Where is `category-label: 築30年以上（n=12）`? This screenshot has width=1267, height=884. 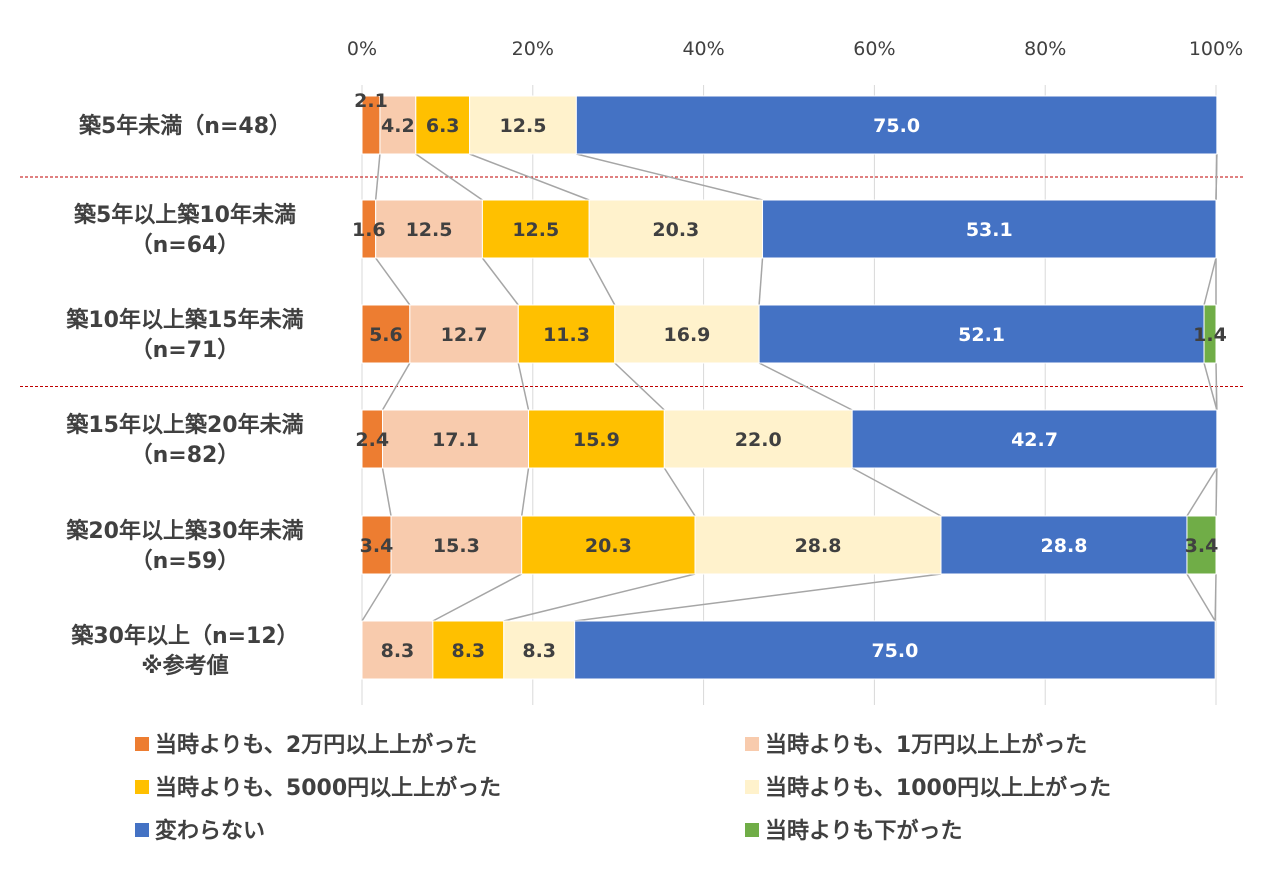 category-label: 築30年以上（n=12） is located at coordinates (184, 636).